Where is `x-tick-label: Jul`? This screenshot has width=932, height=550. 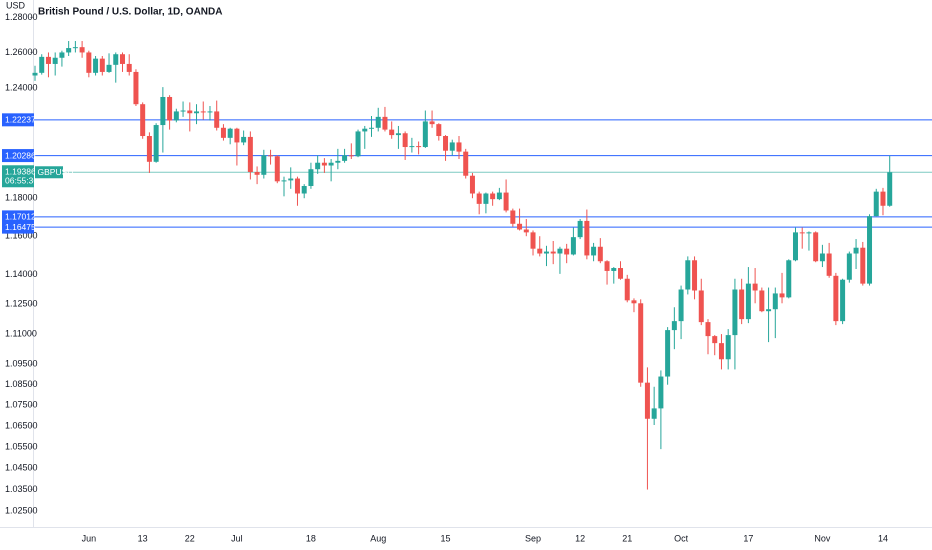
x-tick-label: Jul is located at coordinates (237, 538).